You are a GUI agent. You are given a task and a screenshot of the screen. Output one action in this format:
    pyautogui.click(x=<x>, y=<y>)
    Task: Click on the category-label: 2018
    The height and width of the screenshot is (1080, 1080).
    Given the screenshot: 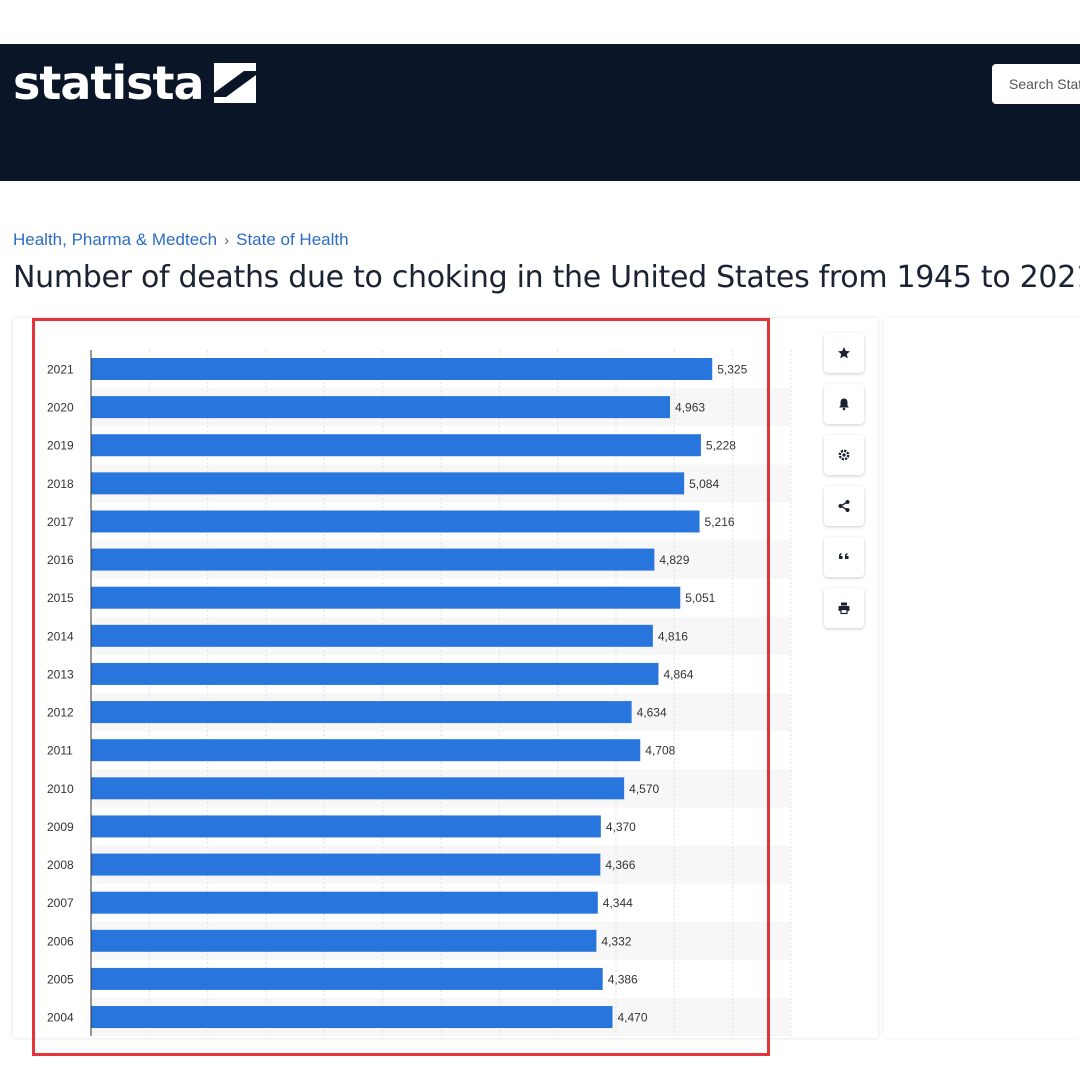 What is the action you would take?
    pyautogui.click(x=60, y=484)
    